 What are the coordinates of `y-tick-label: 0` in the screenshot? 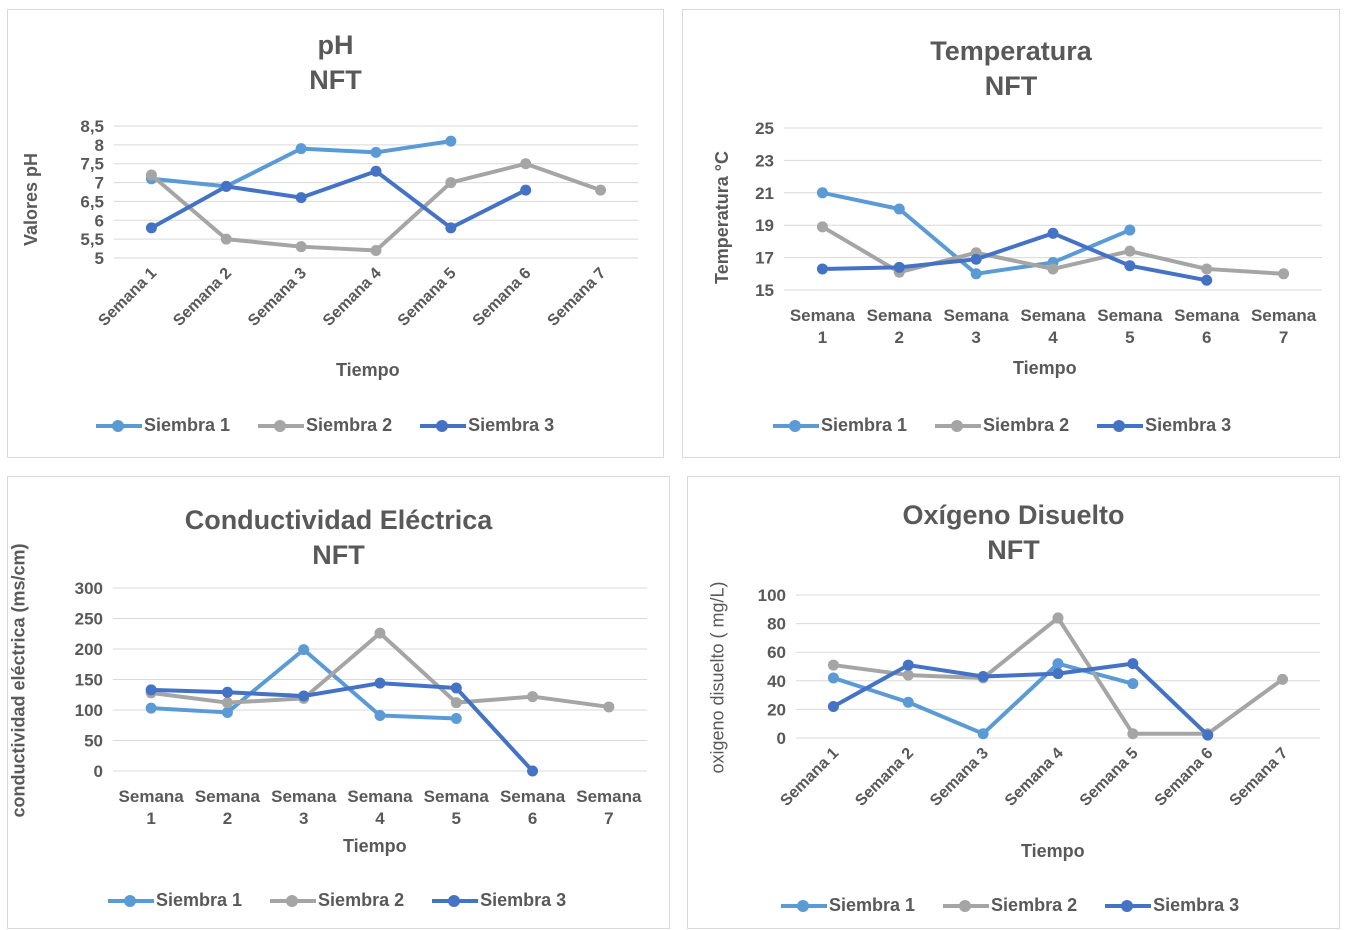 It's located at (98, 771).